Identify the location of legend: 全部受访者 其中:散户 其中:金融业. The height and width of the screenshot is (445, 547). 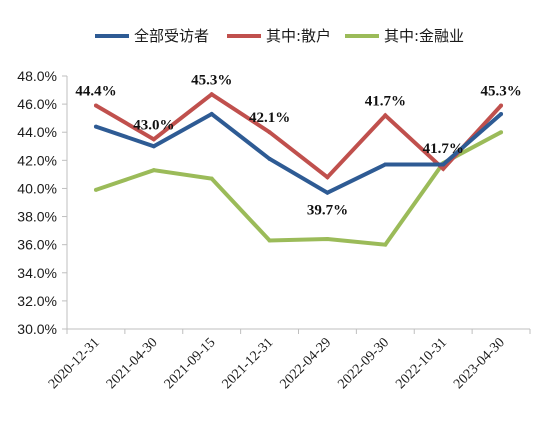
(279, 36).